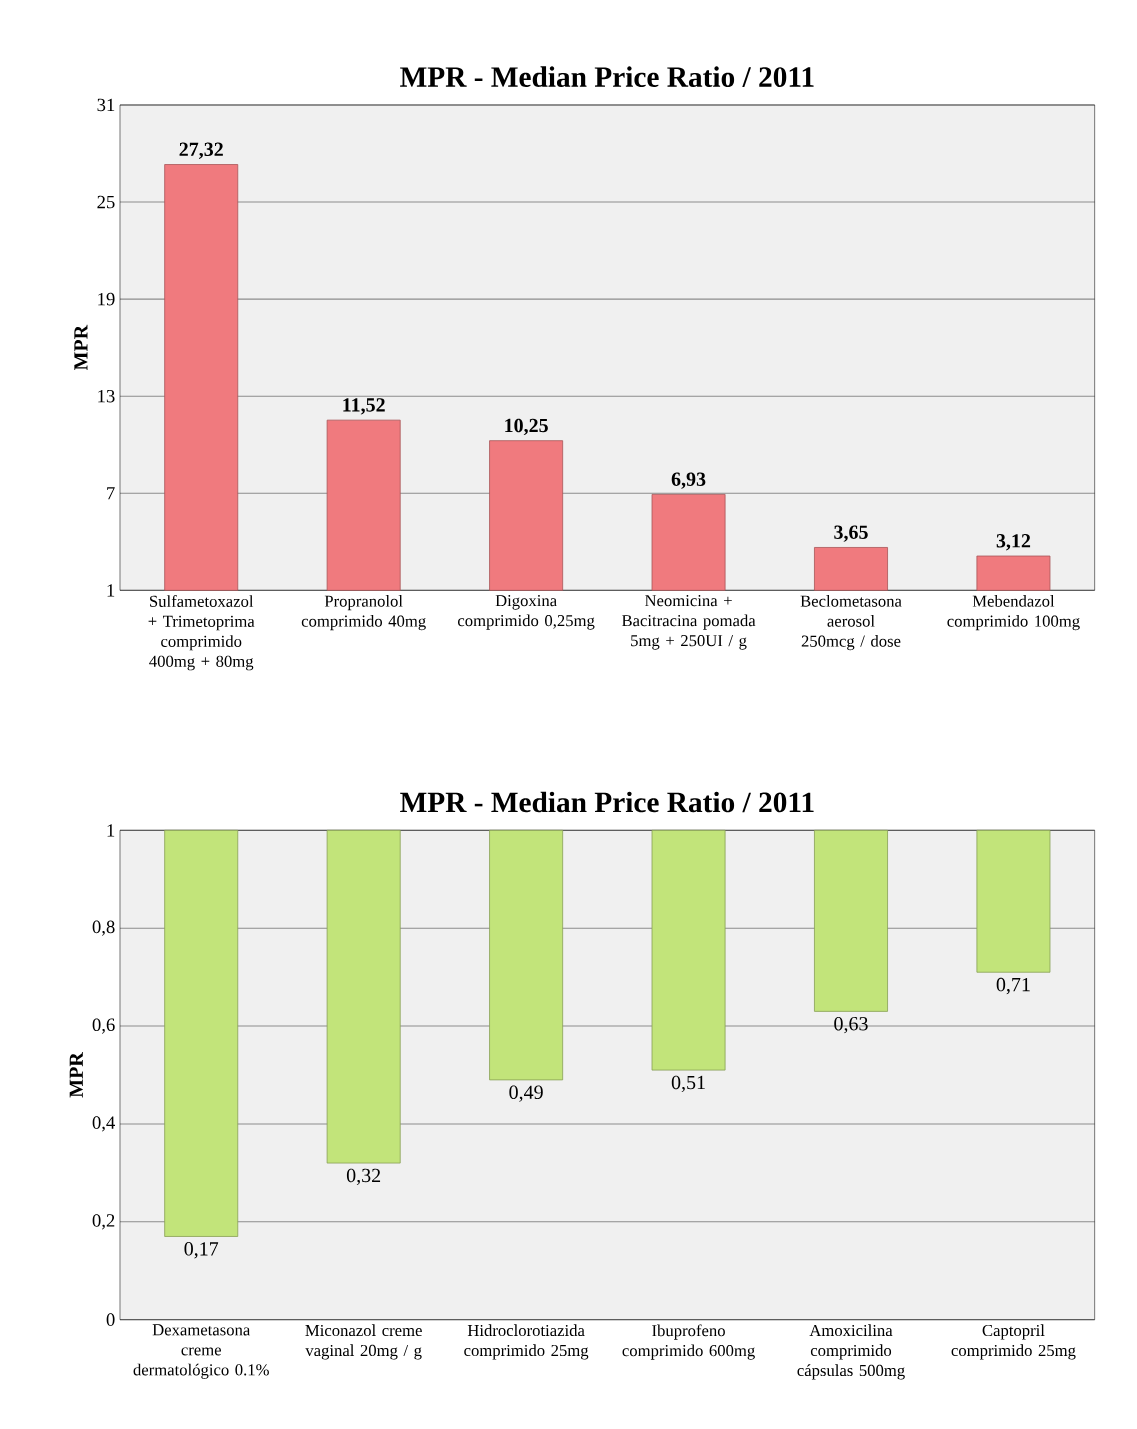  Describe the element at coordinates (688, 1342) in the screenshot. I see `x-tick-label: Ibuprofeno comprimido 600mg` at that location.